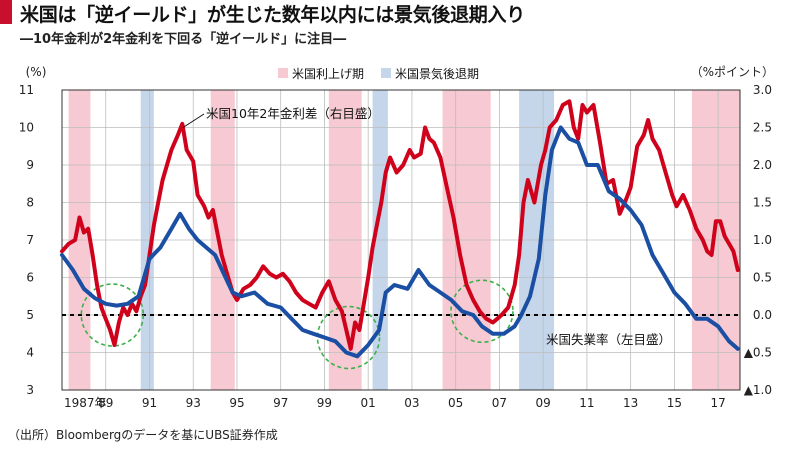 The image size is (800, 450). I want to click on x-axis-tick: 01, so click(368, 403).